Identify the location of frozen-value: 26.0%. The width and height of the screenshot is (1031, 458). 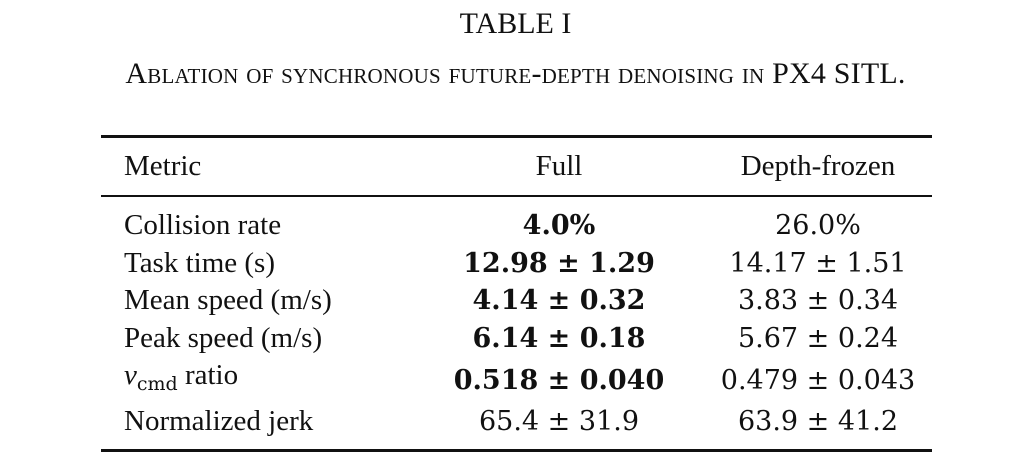
(818, 226).